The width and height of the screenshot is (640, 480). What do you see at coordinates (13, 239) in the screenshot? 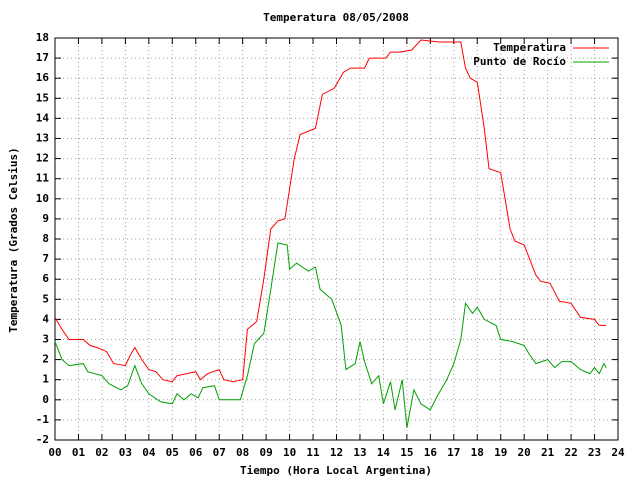
I see `y-axis-label: Temperatura (Grados Celsius)` at bounding box center [13, 239].